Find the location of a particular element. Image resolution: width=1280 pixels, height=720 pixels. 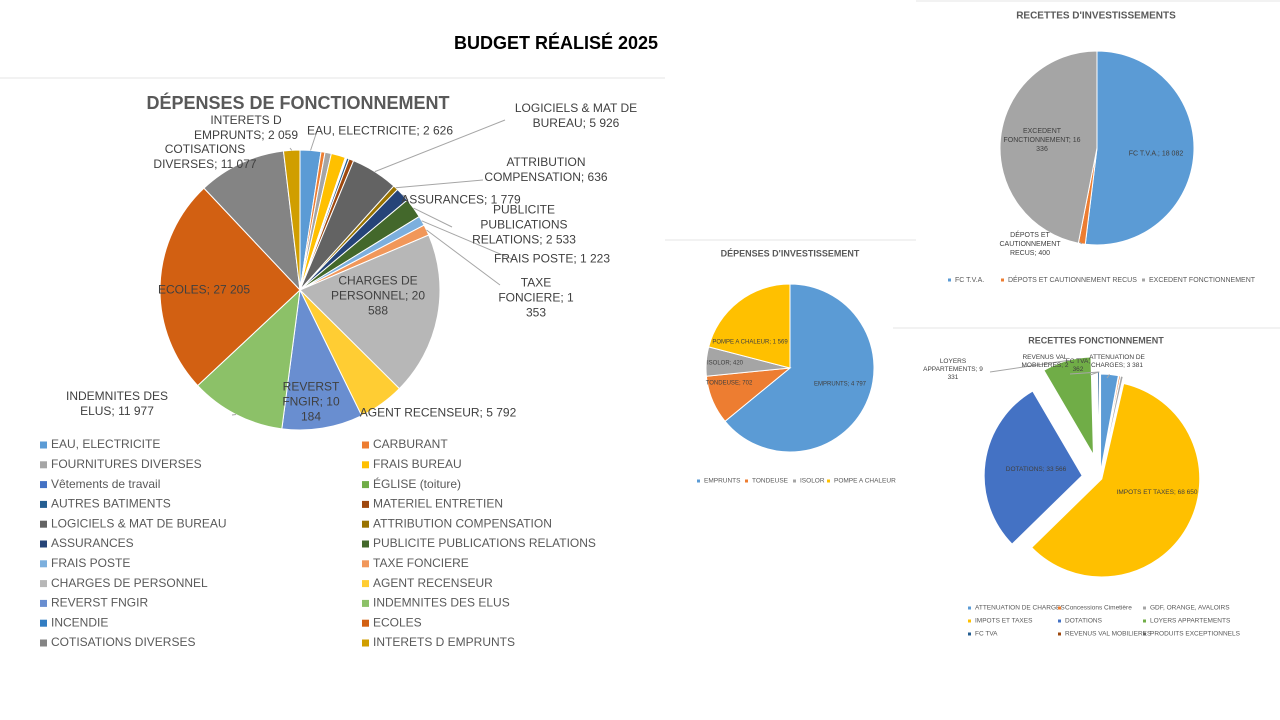

legend-label: LOGICIELS & MAT DE BUREAU is located at coordinates (139, 523).